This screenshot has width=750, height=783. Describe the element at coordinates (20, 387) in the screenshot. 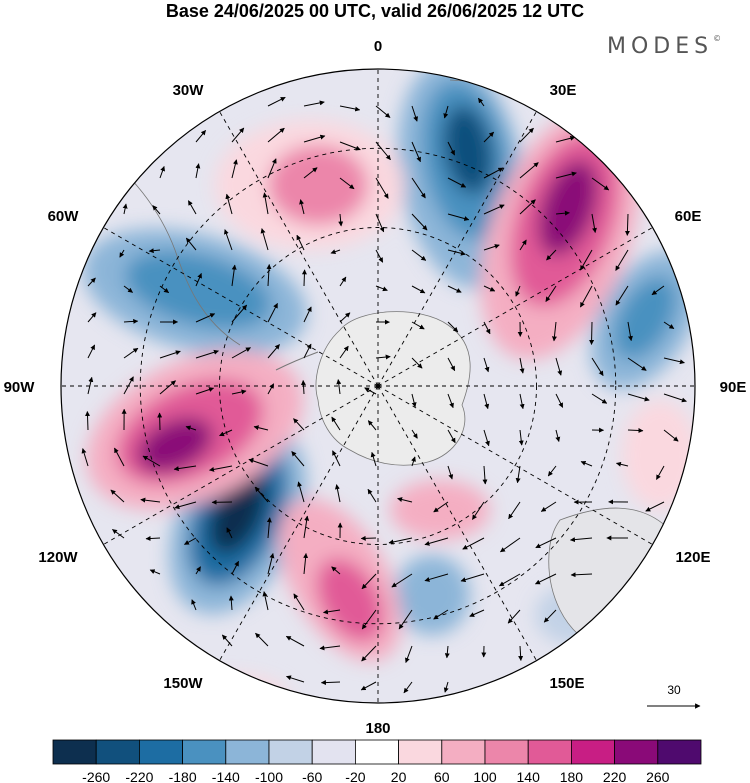

I see `label-lon-90w: 90W` at that location.